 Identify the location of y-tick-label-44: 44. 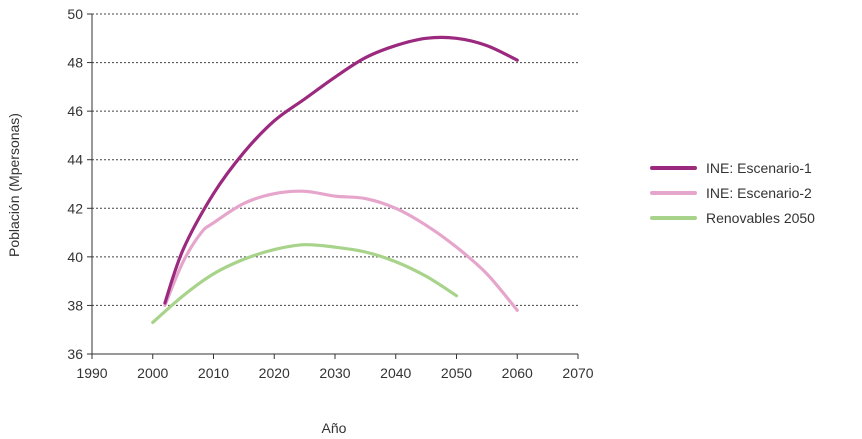
(75, 160).